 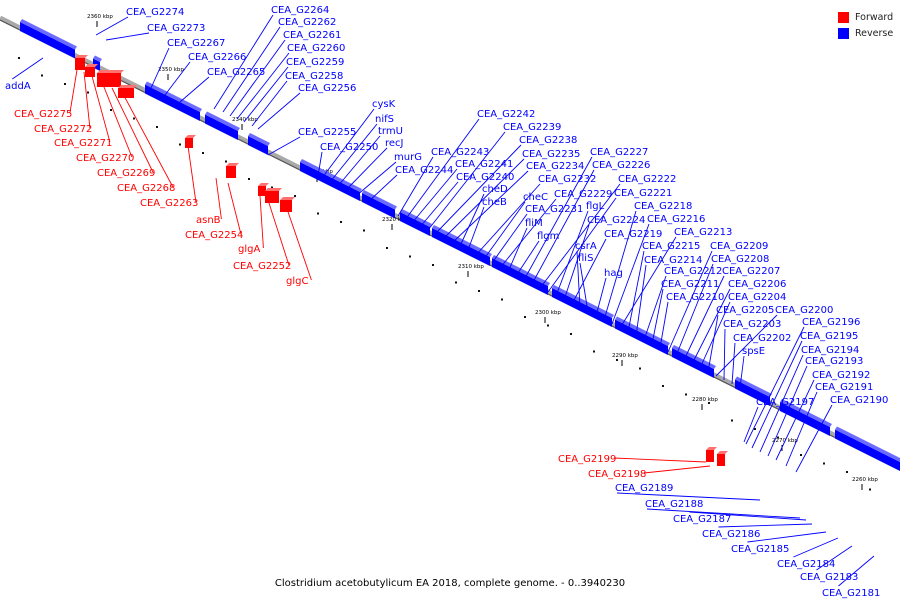 I want to click on gene-label: CEA_G2199, so click(x=587, y=459).